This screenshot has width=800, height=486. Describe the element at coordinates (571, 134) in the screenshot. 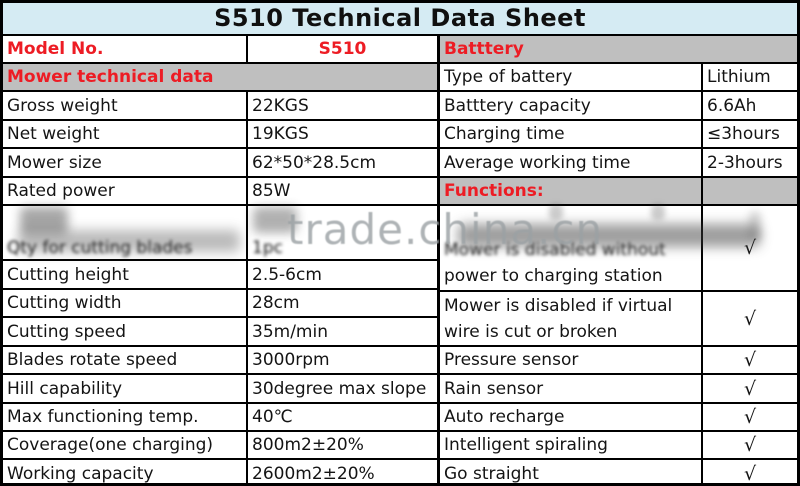

I see `spec-label: Charging time` at that location.